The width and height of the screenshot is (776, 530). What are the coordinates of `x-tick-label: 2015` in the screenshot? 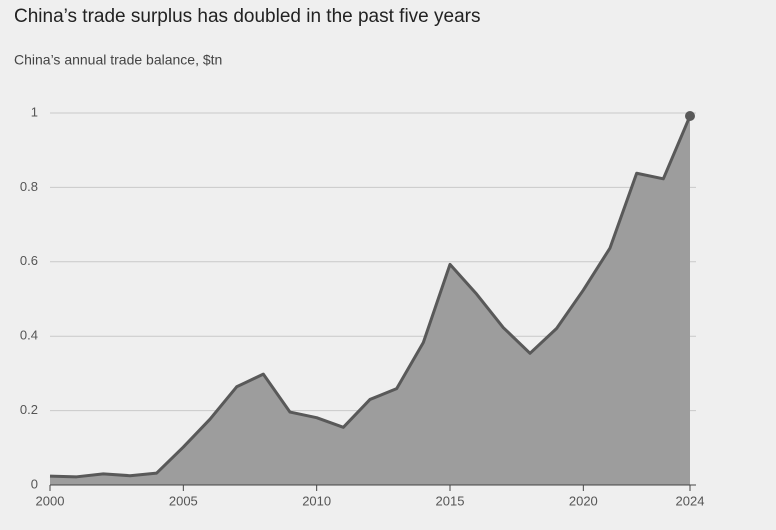 It's located at (450, 500).